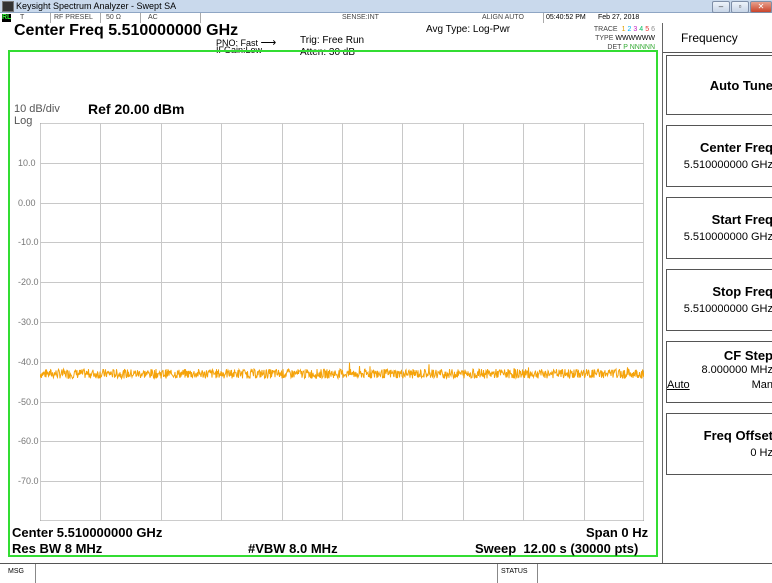  I want to click on avg-type: Avg Type: Log-Pwr, so click(468, 29).